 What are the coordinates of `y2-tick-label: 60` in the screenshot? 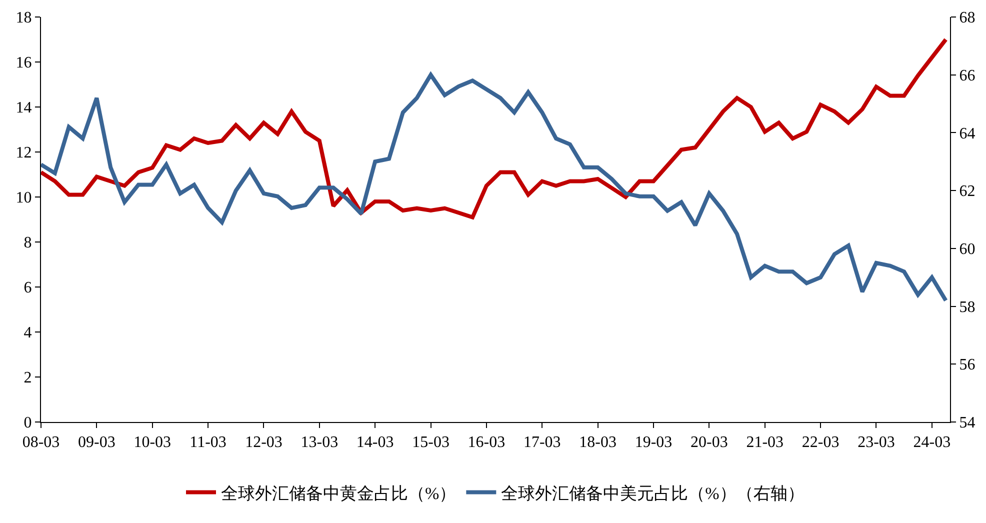 It's located at (967, 249).